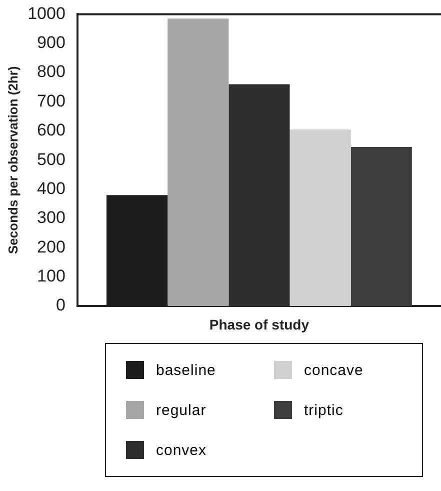  What do you see at coordinates (51, 130) in the screenshot?
I see `y-tick-label: 600` at bounding box center [51, 130].